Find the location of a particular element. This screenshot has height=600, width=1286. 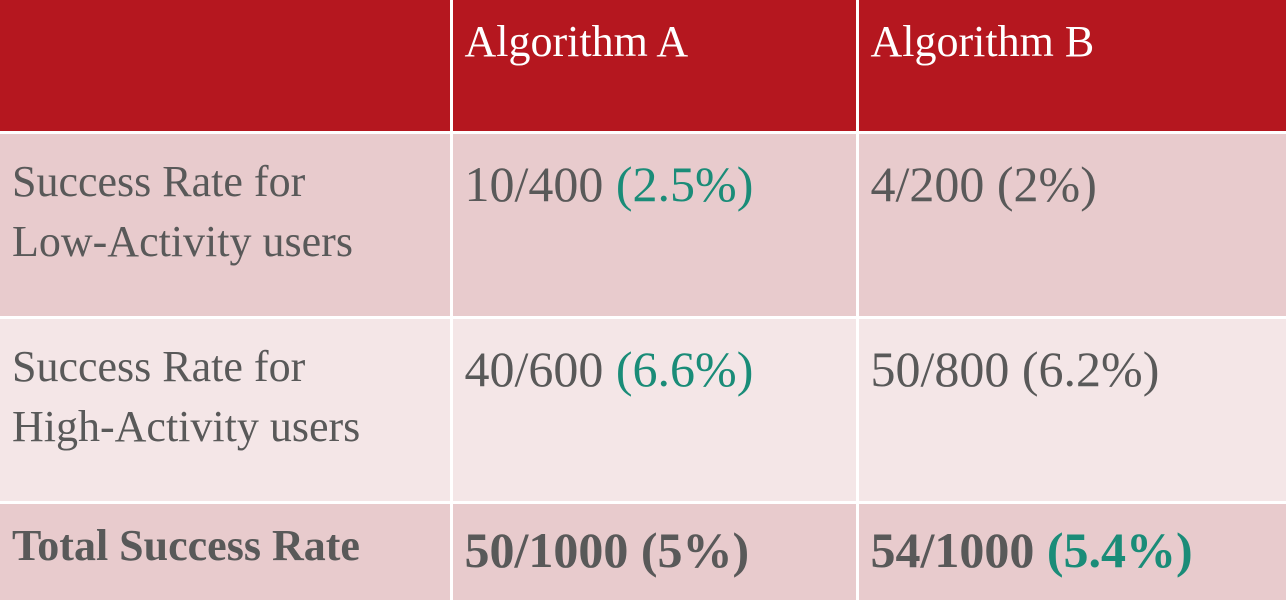

algorithm-b-cell: 4/200 (2%) is located at coordinates (1070, 223).